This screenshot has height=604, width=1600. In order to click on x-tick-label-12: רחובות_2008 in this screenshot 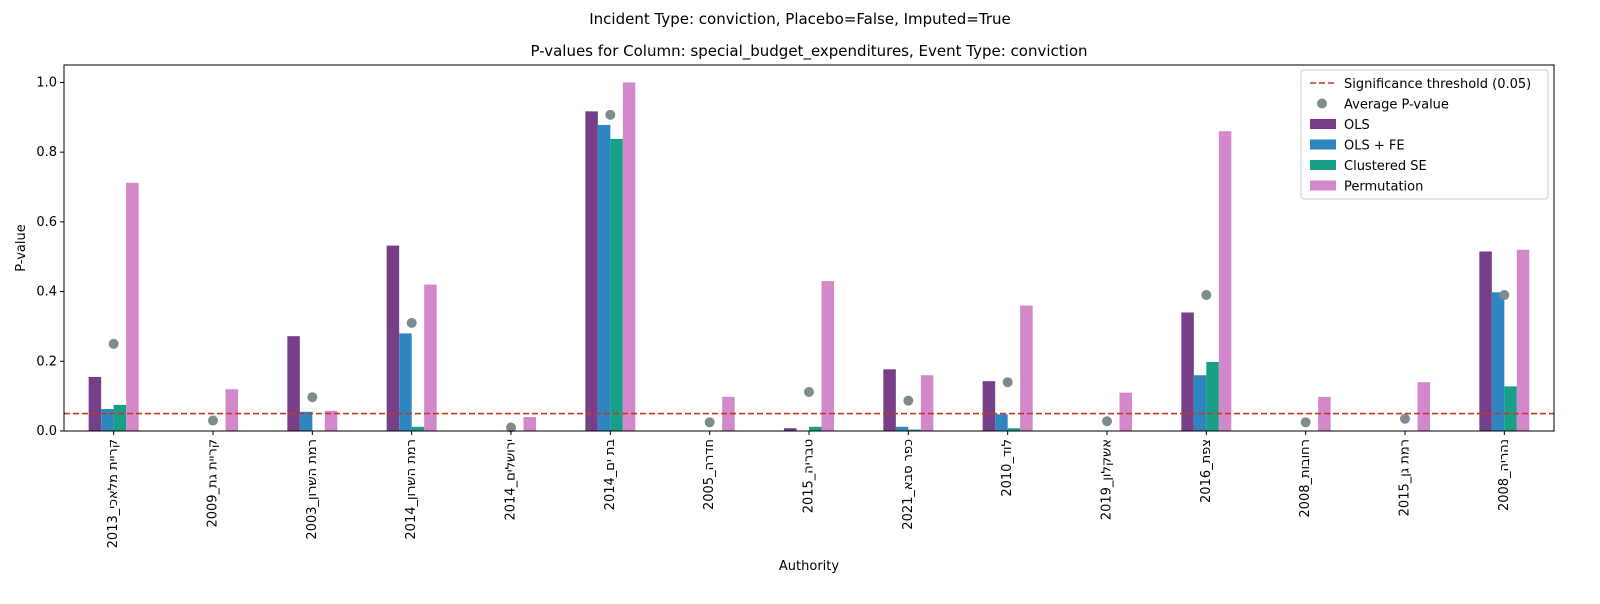, I will do `click(1305, 478)`.